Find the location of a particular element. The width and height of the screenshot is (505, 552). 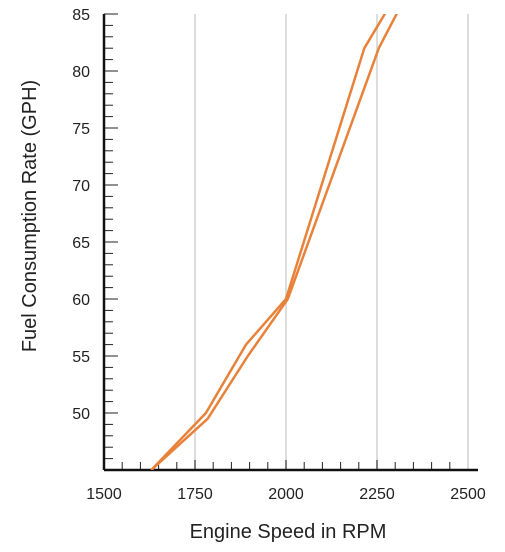

y-tick-label: 50 is located at coordinates (81, 414).